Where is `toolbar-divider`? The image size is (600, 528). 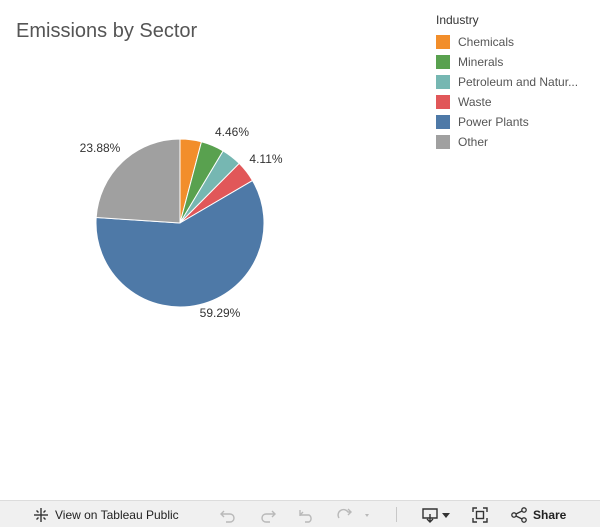
toolbar-divider is located at coordinates (396, 514).